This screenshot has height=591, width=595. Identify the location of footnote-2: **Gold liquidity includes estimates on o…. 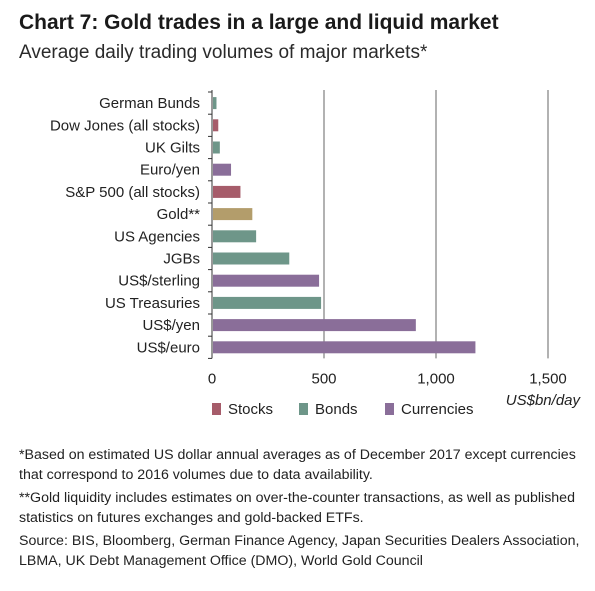
(297, 508).